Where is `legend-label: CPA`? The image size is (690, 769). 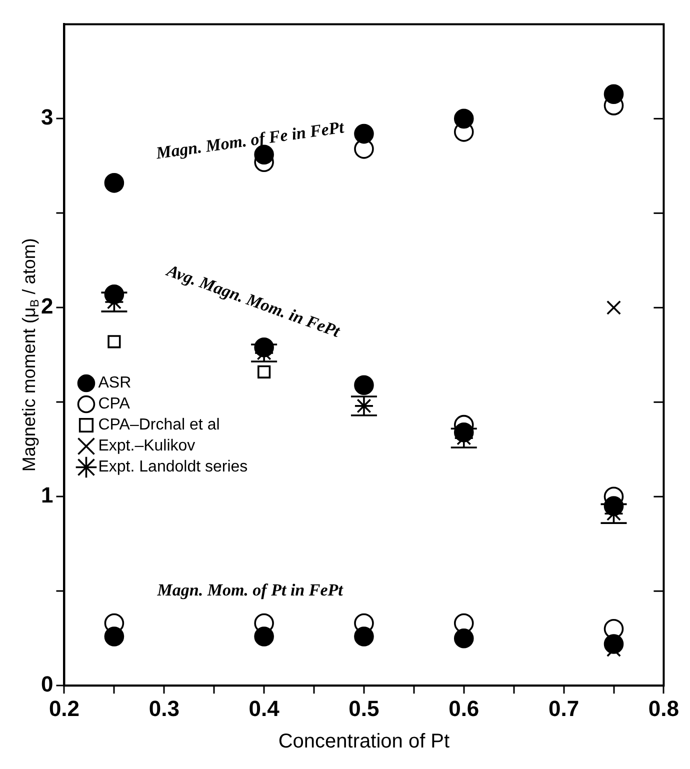
legend-label: CPA is located at coordinates (114, 404).